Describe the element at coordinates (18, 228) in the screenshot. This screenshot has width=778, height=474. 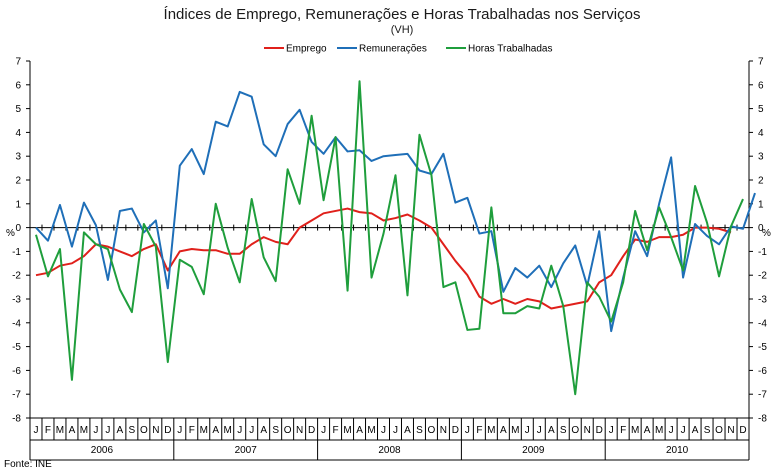
I see `y-tick-label-left: 0` at that location.